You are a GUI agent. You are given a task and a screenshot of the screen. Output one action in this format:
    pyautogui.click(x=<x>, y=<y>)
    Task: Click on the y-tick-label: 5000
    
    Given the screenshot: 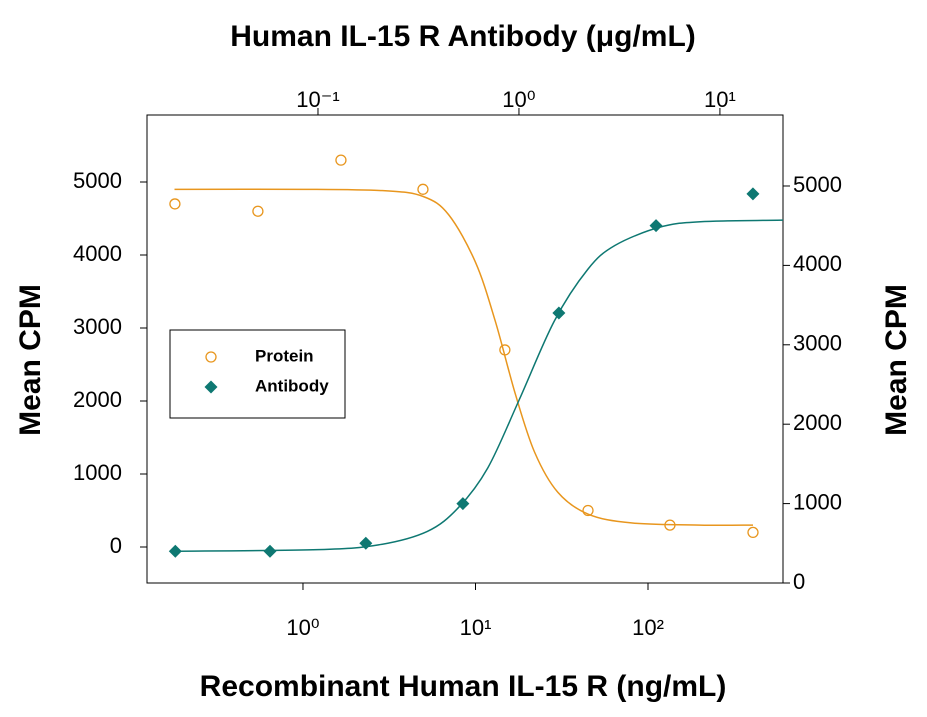 What is the action you would take?
    pyautogui.click(x=97, y=180)
    